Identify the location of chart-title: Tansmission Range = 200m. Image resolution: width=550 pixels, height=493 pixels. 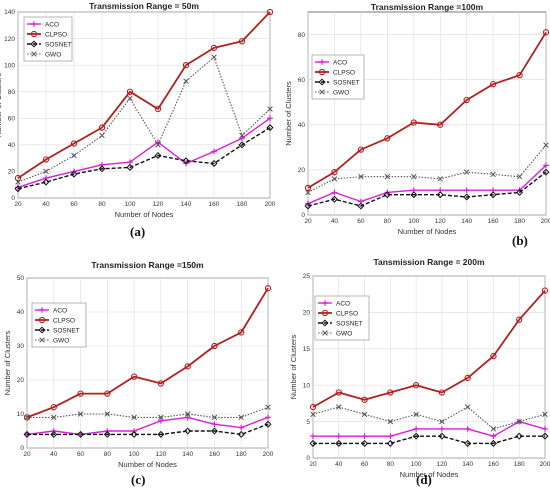
(429, 262).